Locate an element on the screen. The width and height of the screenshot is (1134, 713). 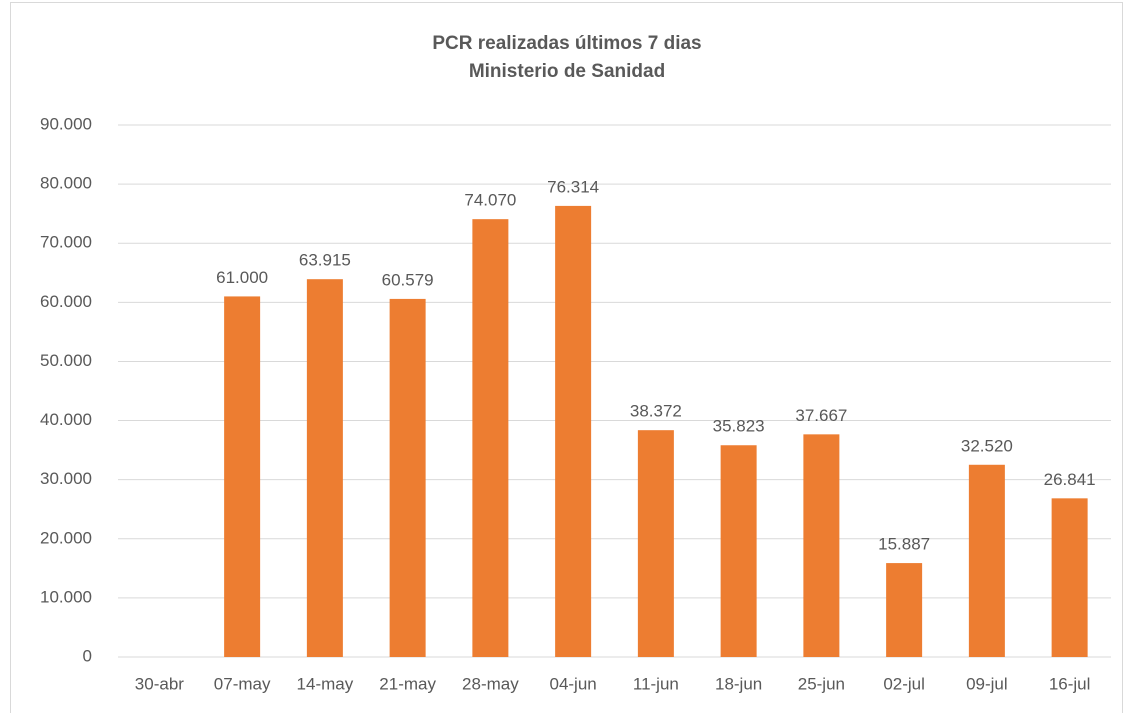
y-tick-label: 60.000 is located at coordinates (66, 301).